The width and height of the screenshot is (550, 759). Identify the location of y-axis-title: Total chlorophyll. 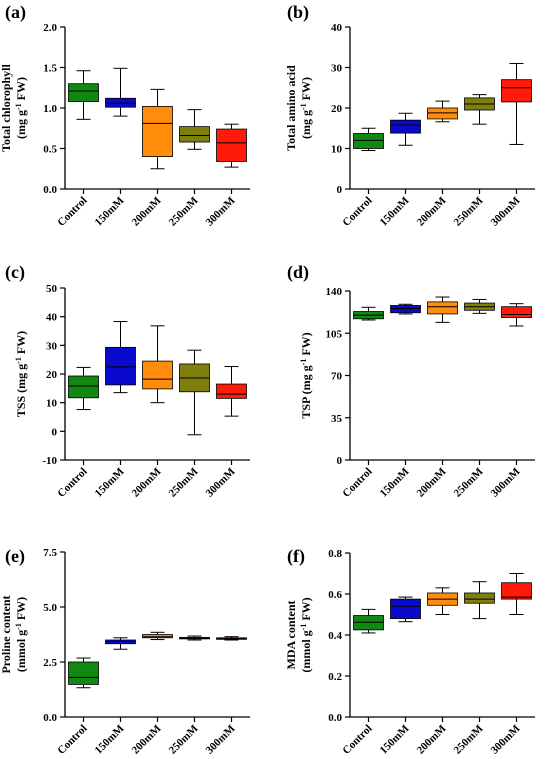
(6, 107).